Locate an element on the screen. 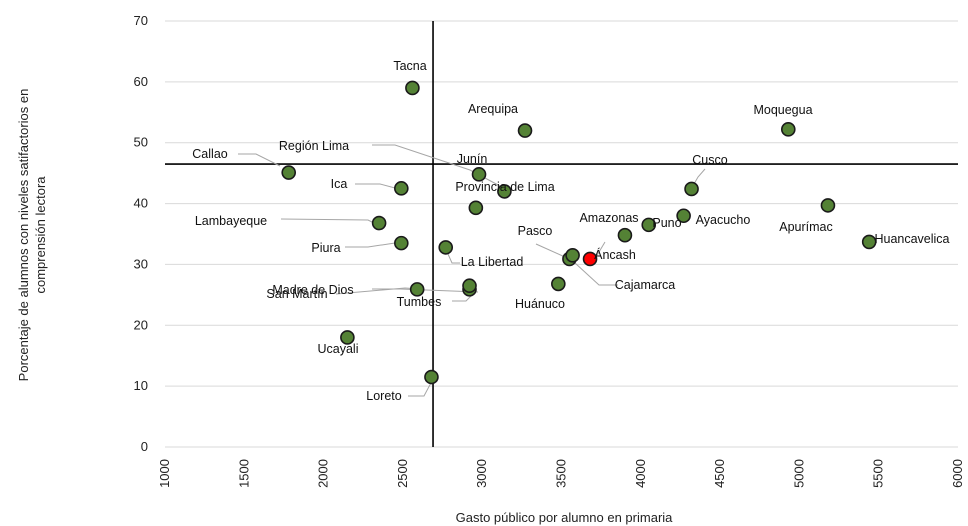  x-tick-label: 1500 is located at coordinates (243, 473).